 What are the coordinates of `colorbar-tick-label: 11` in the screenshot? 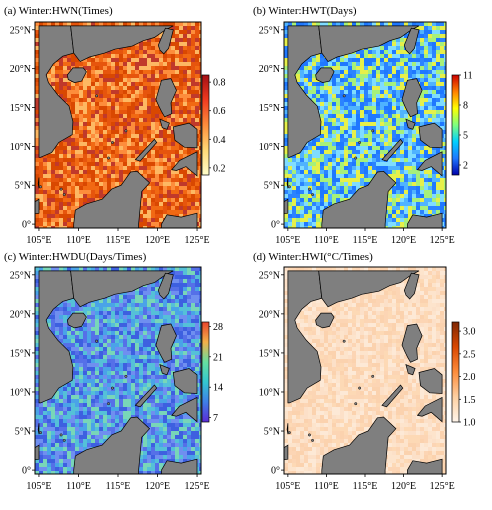 It's located at (468, 76).